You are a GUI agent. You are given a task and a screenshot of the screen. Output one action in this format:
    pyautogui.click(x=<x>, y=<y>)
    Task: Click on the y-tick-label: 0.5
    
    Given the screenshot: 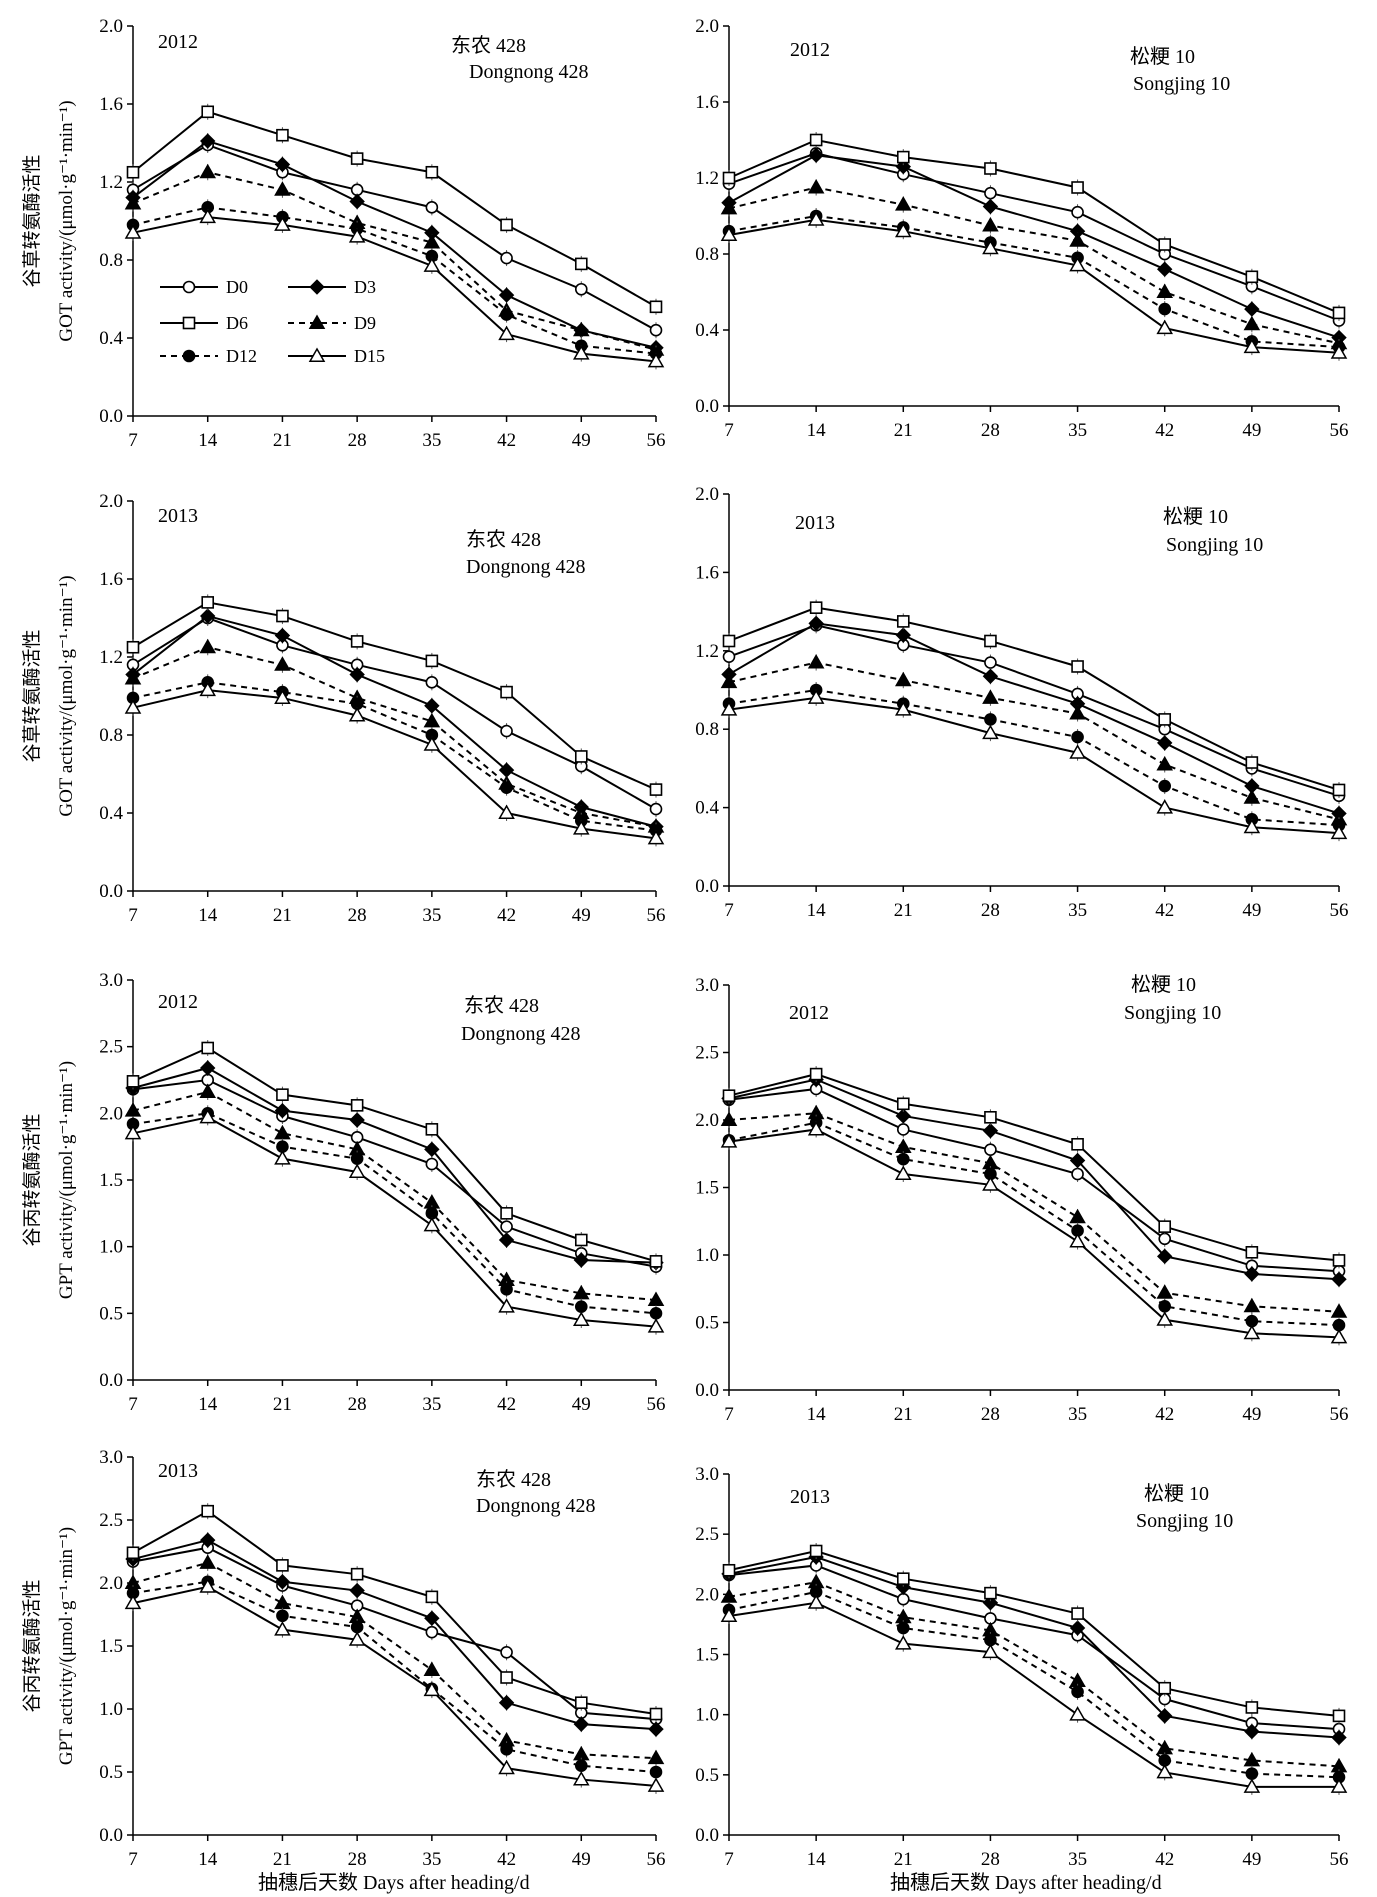 What is the action you would take?
    pyautogui.click(x=707, y=1775)
    